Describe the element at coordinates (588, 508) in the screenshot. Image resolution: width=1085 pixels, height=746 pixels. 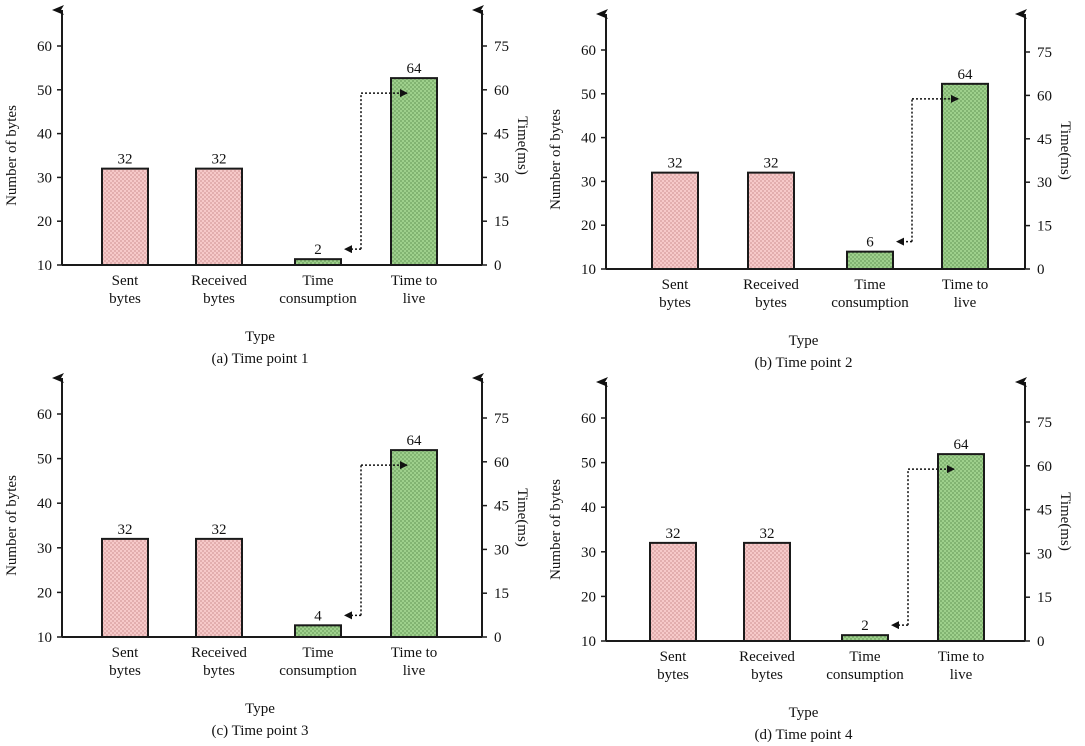
I see `left-tick-label: 40` at that location.